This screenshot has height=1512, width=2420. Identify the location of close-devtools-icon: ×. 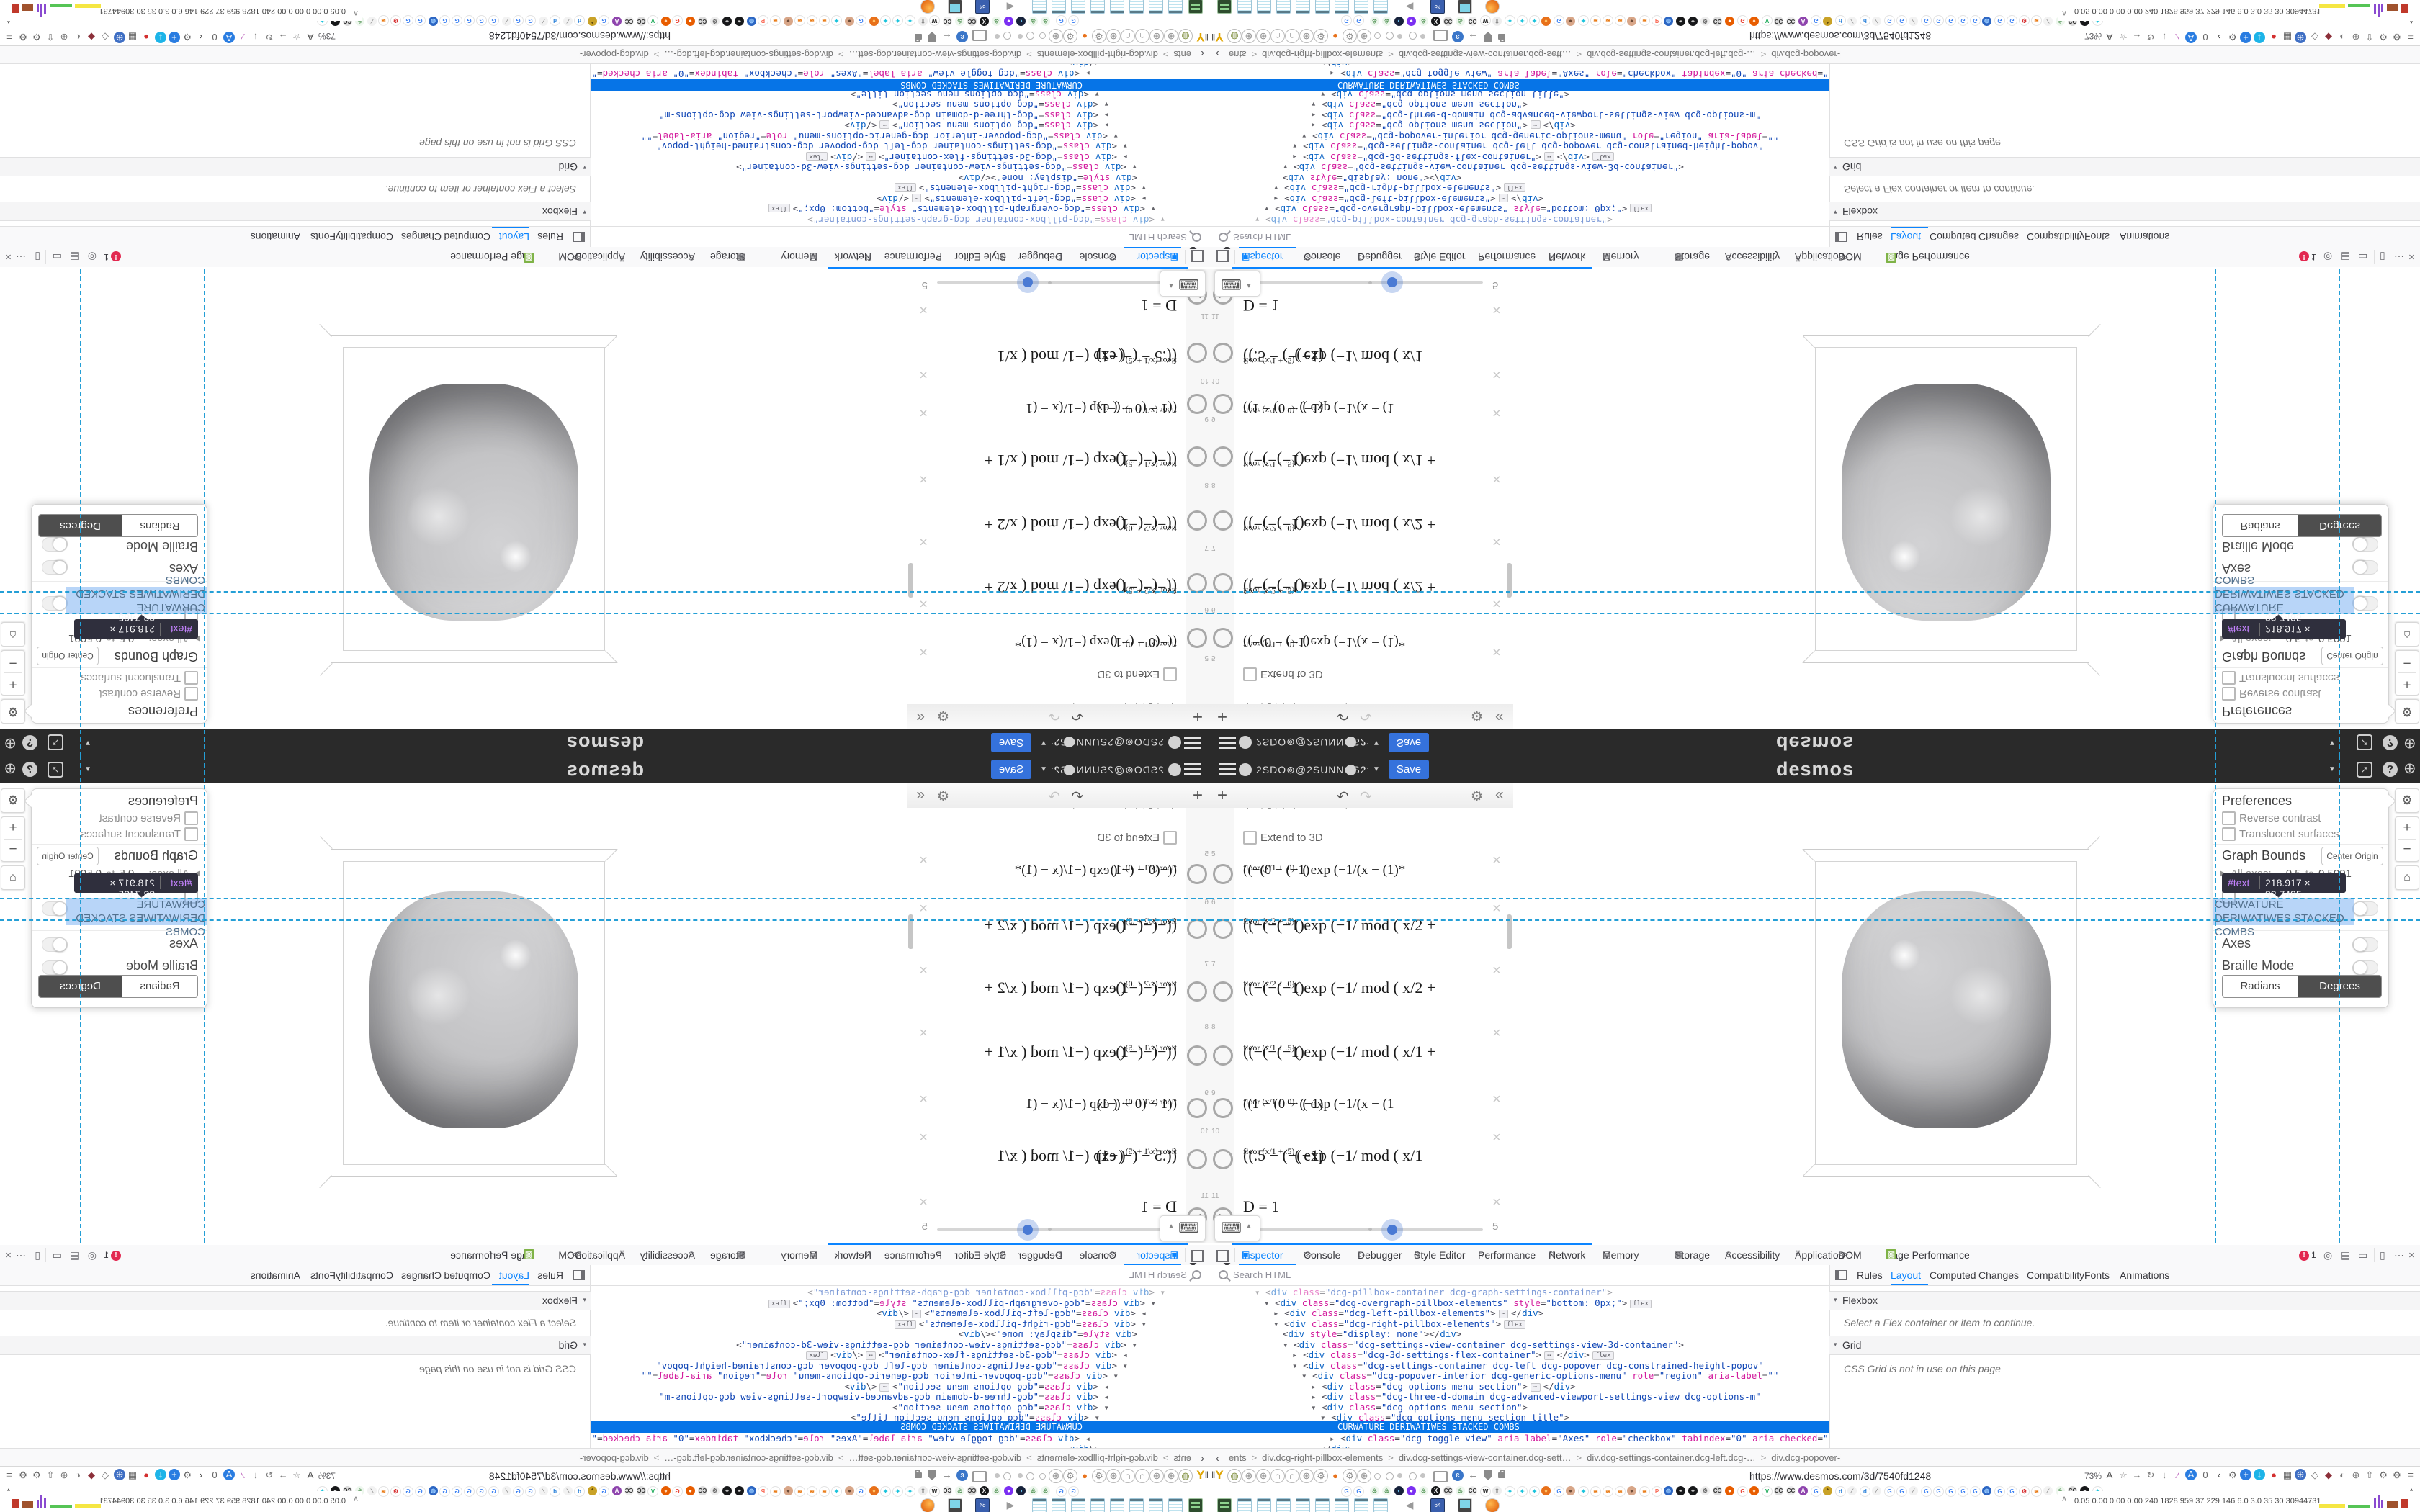
(8, 1255).